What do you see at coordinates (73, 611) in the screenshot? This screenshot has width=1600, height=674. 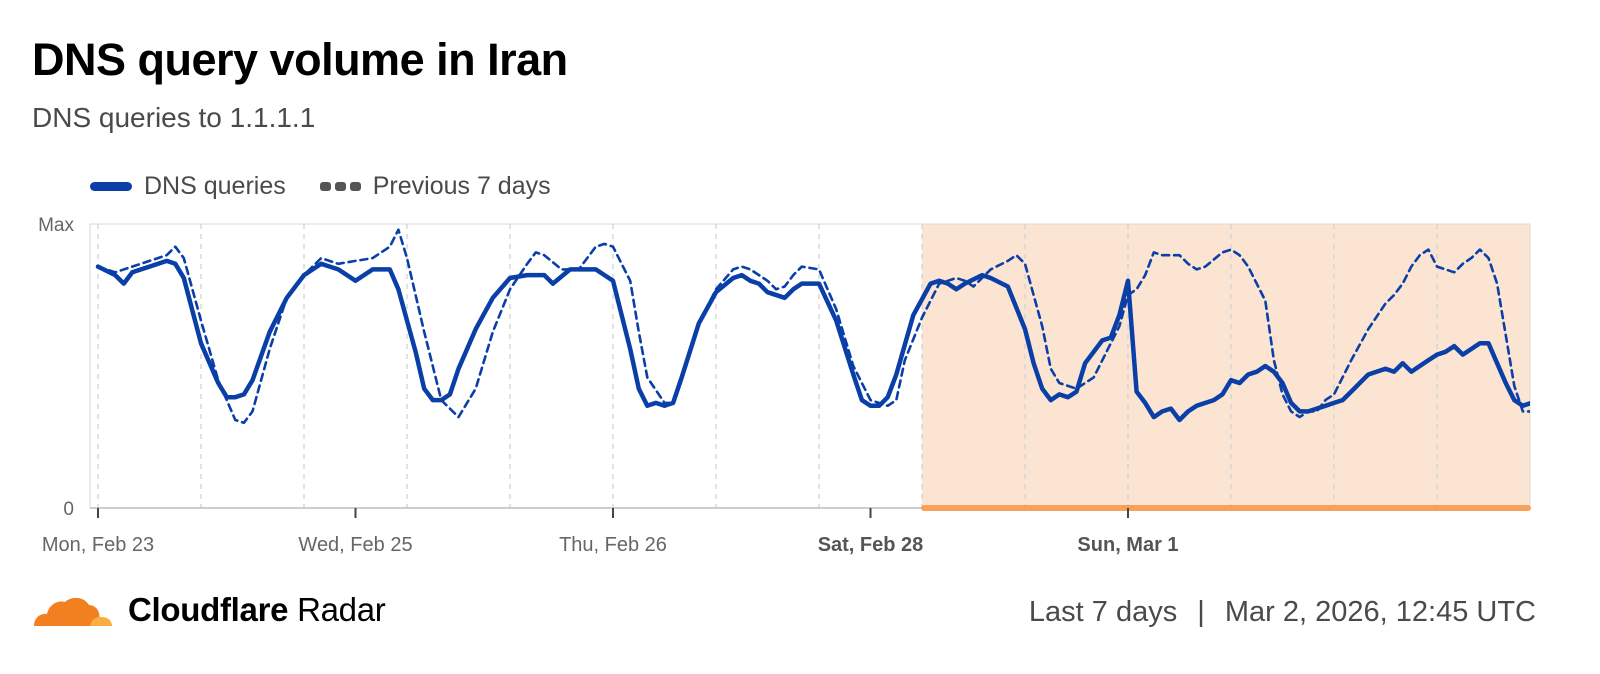 I see `cloudflare-cloud-icon` at bounding box center [73, 611].